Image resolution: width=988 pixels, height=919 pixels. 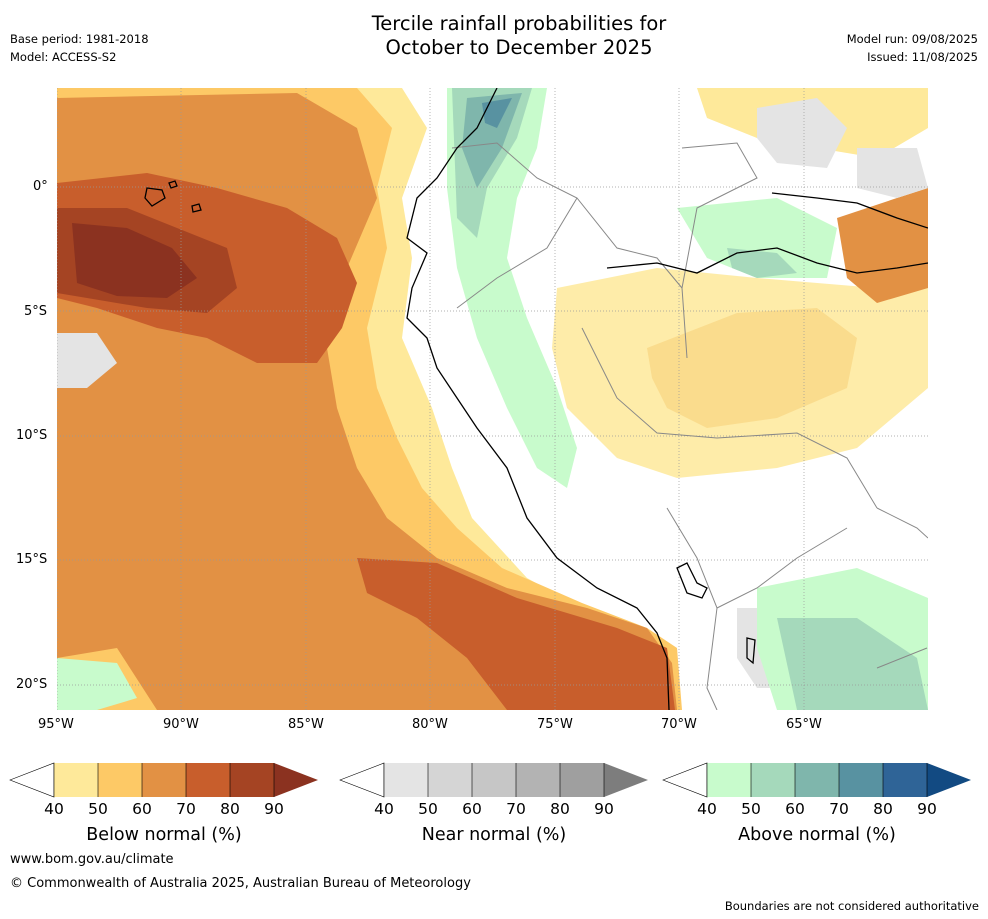 I want to click on near-40-north, so click(x=802, y=133).